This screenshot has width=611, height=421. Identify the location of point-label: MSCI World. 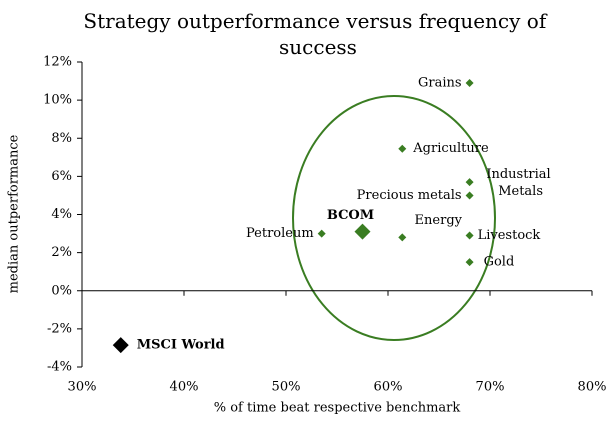
(181, 345).